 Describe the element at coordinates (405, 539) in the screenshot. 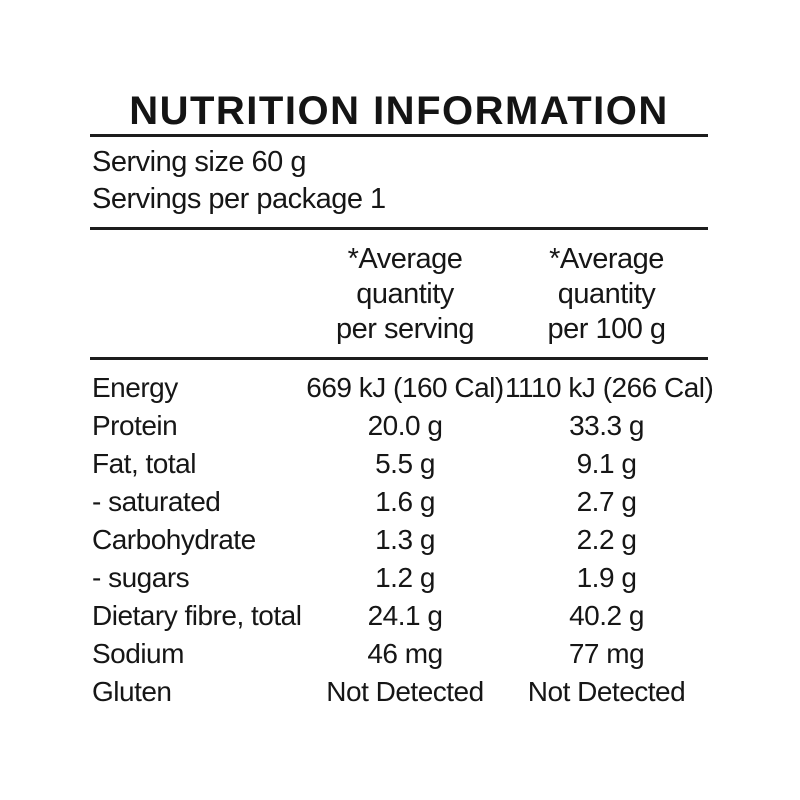

I see `value-per-serving: 1.3 g` at that location.